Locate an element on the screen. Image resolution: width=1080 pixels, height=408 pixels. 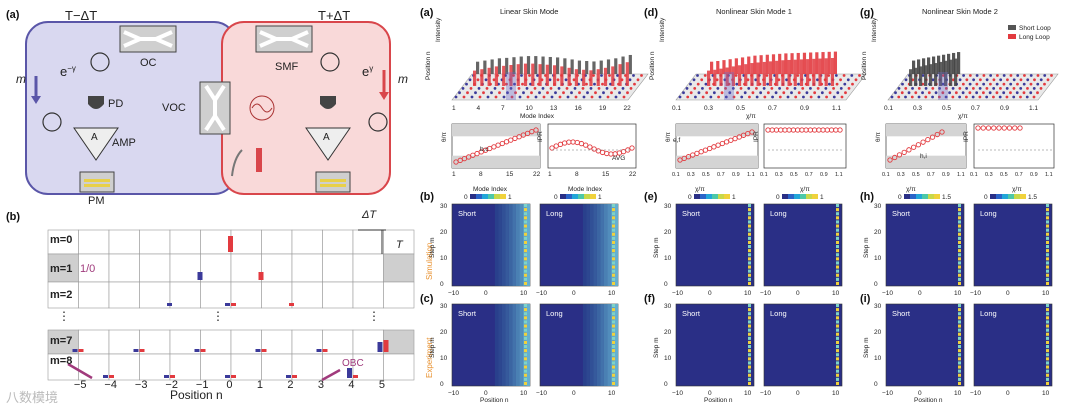
xlabel-mode-index: Mode Index is located at coordinates (537, 116).